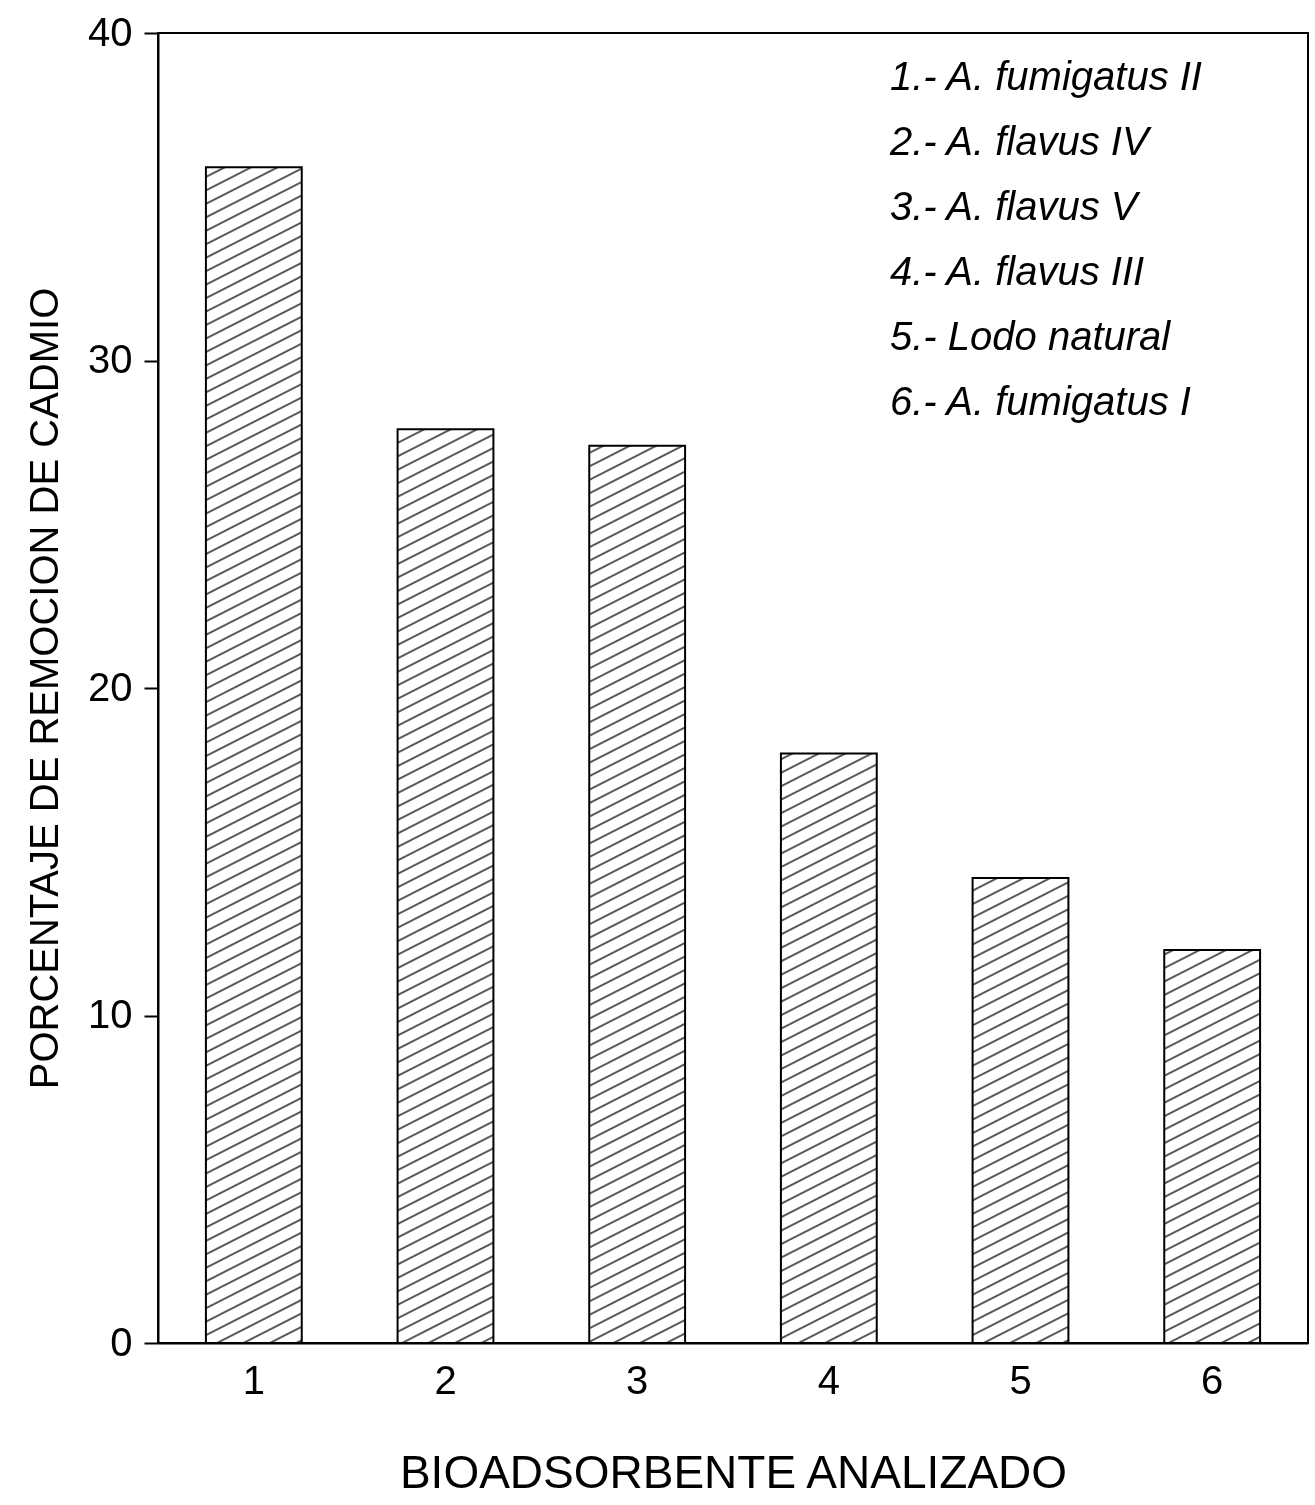 This screenshot has height=1505, width=1315. What do you see at coordinates (110, 359) in the screenshot?
I see `y-tick-label: 30` at bounding box center [110, 359].